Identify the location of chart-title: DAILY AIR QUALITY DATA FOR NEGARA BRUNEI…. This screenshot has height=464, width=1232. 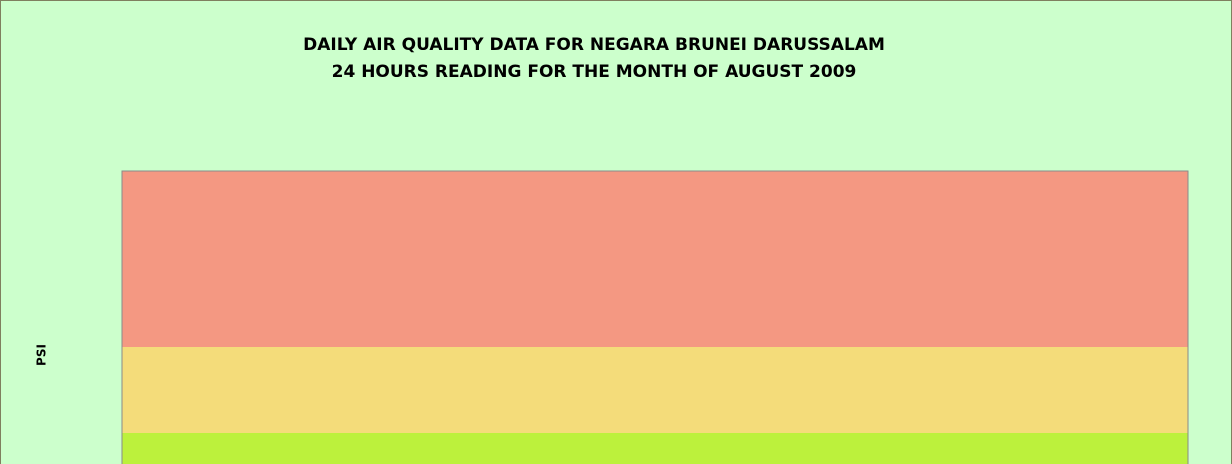
(594, 45).